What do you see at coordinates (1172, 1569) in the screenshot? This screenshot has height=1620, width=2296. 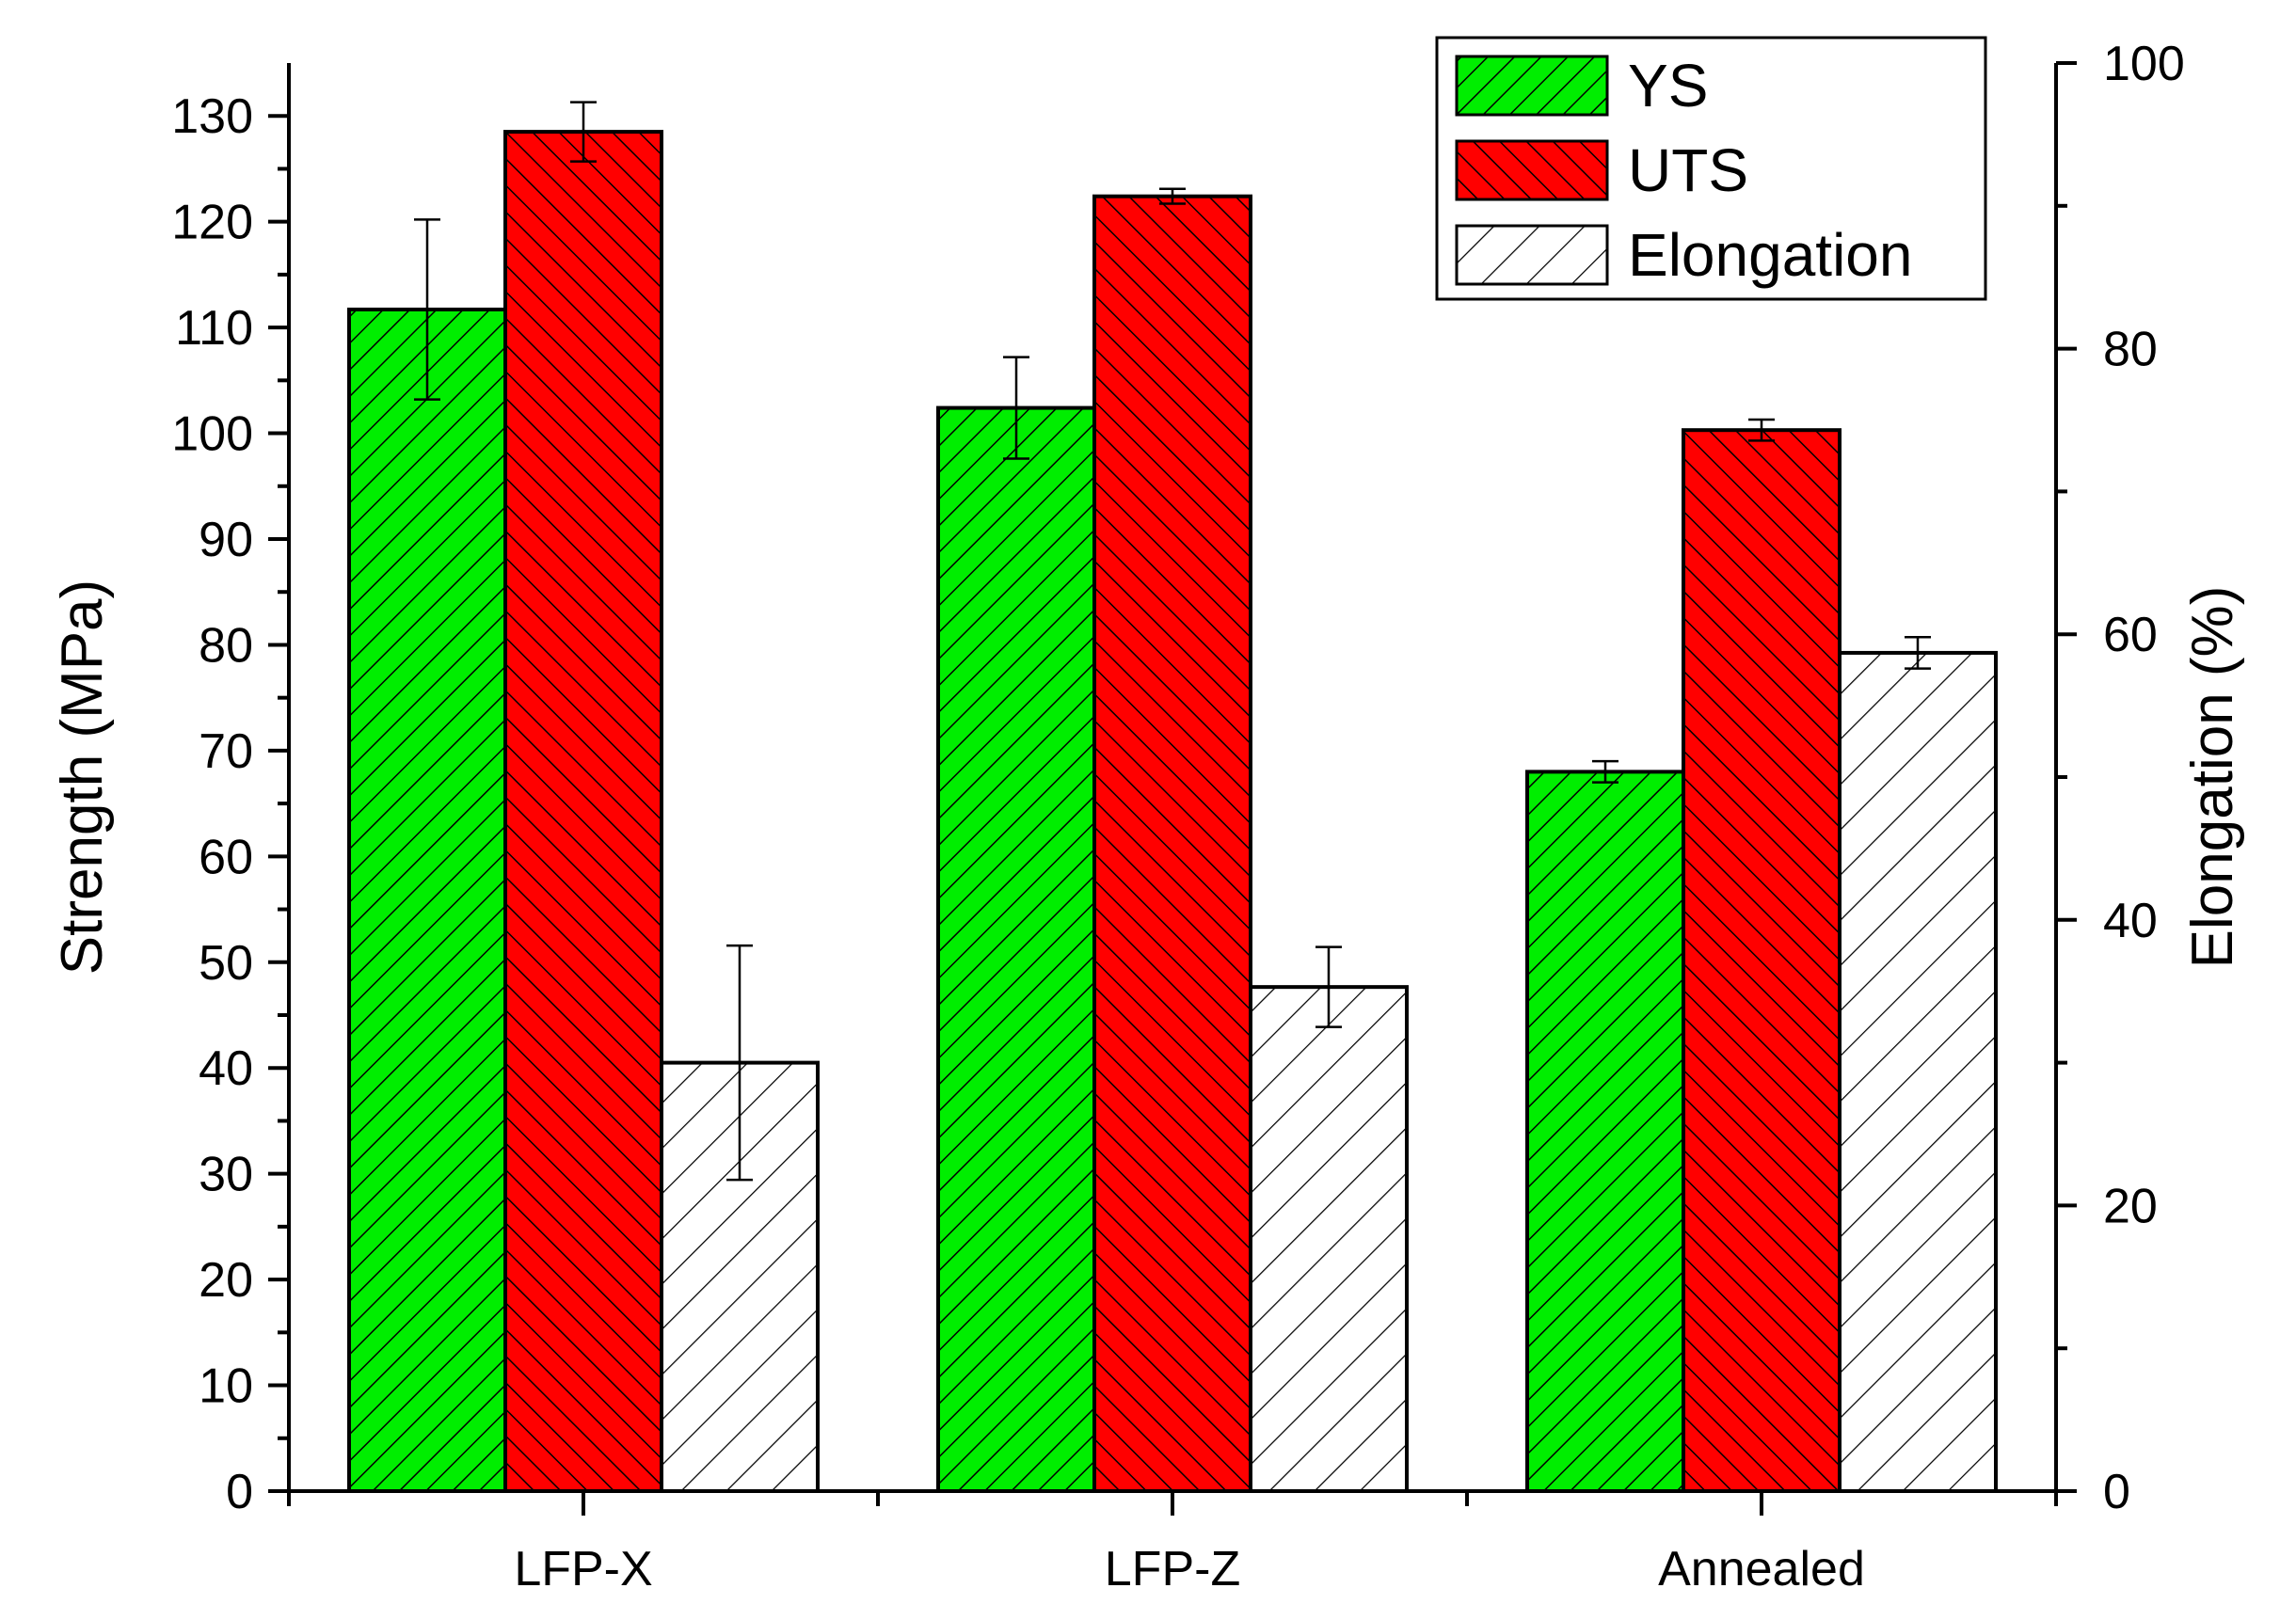 I see `x-tick-label: LFP-Z` at bounding box center [1172, 1569].